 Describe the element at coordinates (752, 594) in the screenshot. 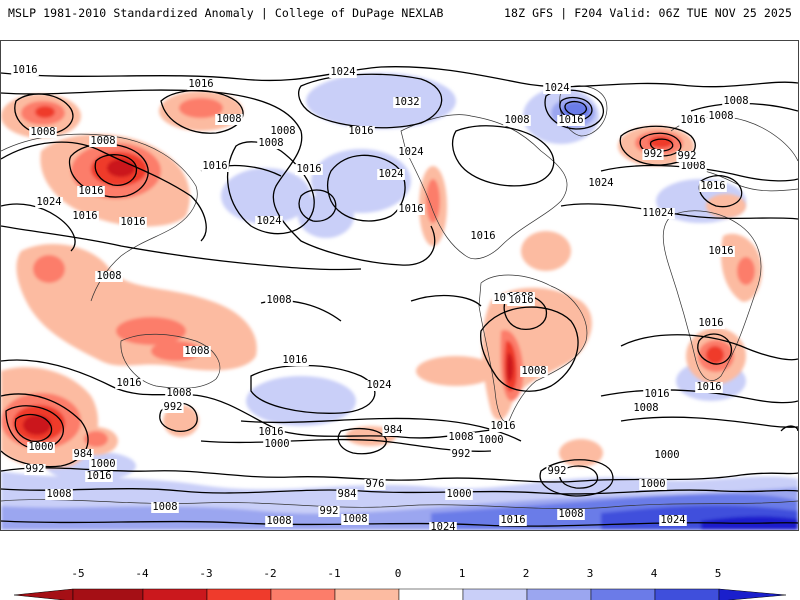

I see `colorbar-right-arrow` at that location.